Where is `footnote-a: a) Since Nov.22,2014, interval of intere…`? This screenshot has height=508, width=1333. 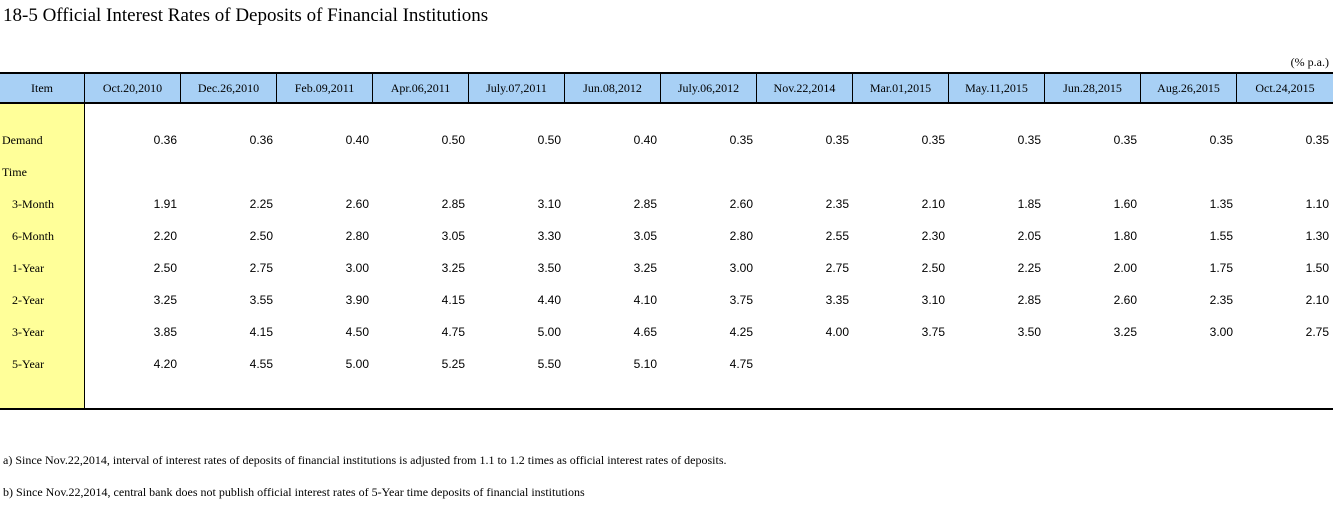 footnote-a: a) Since Nov.22,2014, interval of intere… is located at coordinates (365, 460).